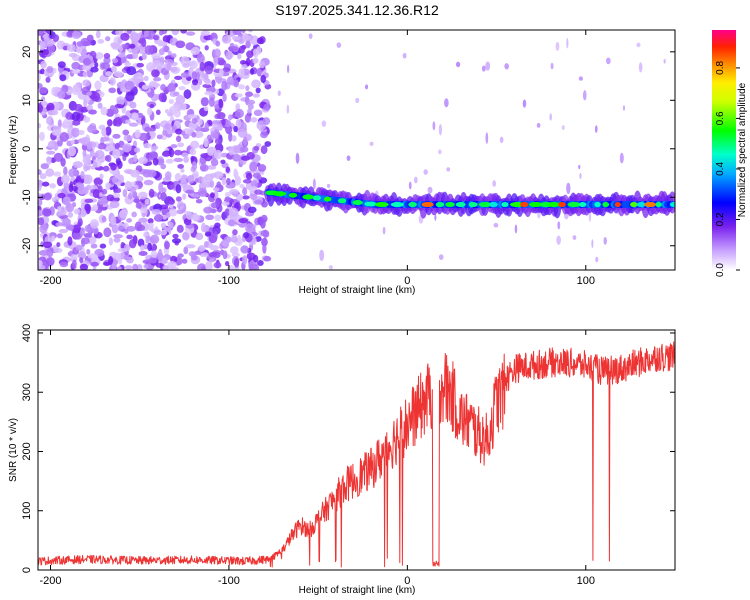 This screenshot has height=600, width=750. What do you see at coordinates (27, 333) in the screenshot?
I see `y-tick-label: 400` at bounding box center [27, 333].